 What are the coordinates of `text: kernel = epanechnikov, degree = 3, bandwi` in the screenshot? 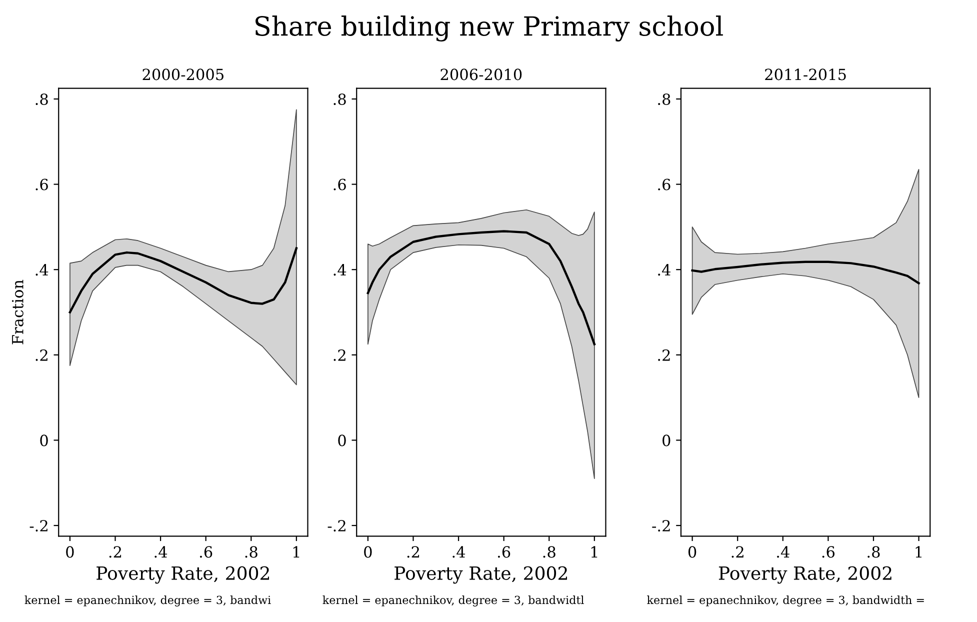 It's located at (147, 601).